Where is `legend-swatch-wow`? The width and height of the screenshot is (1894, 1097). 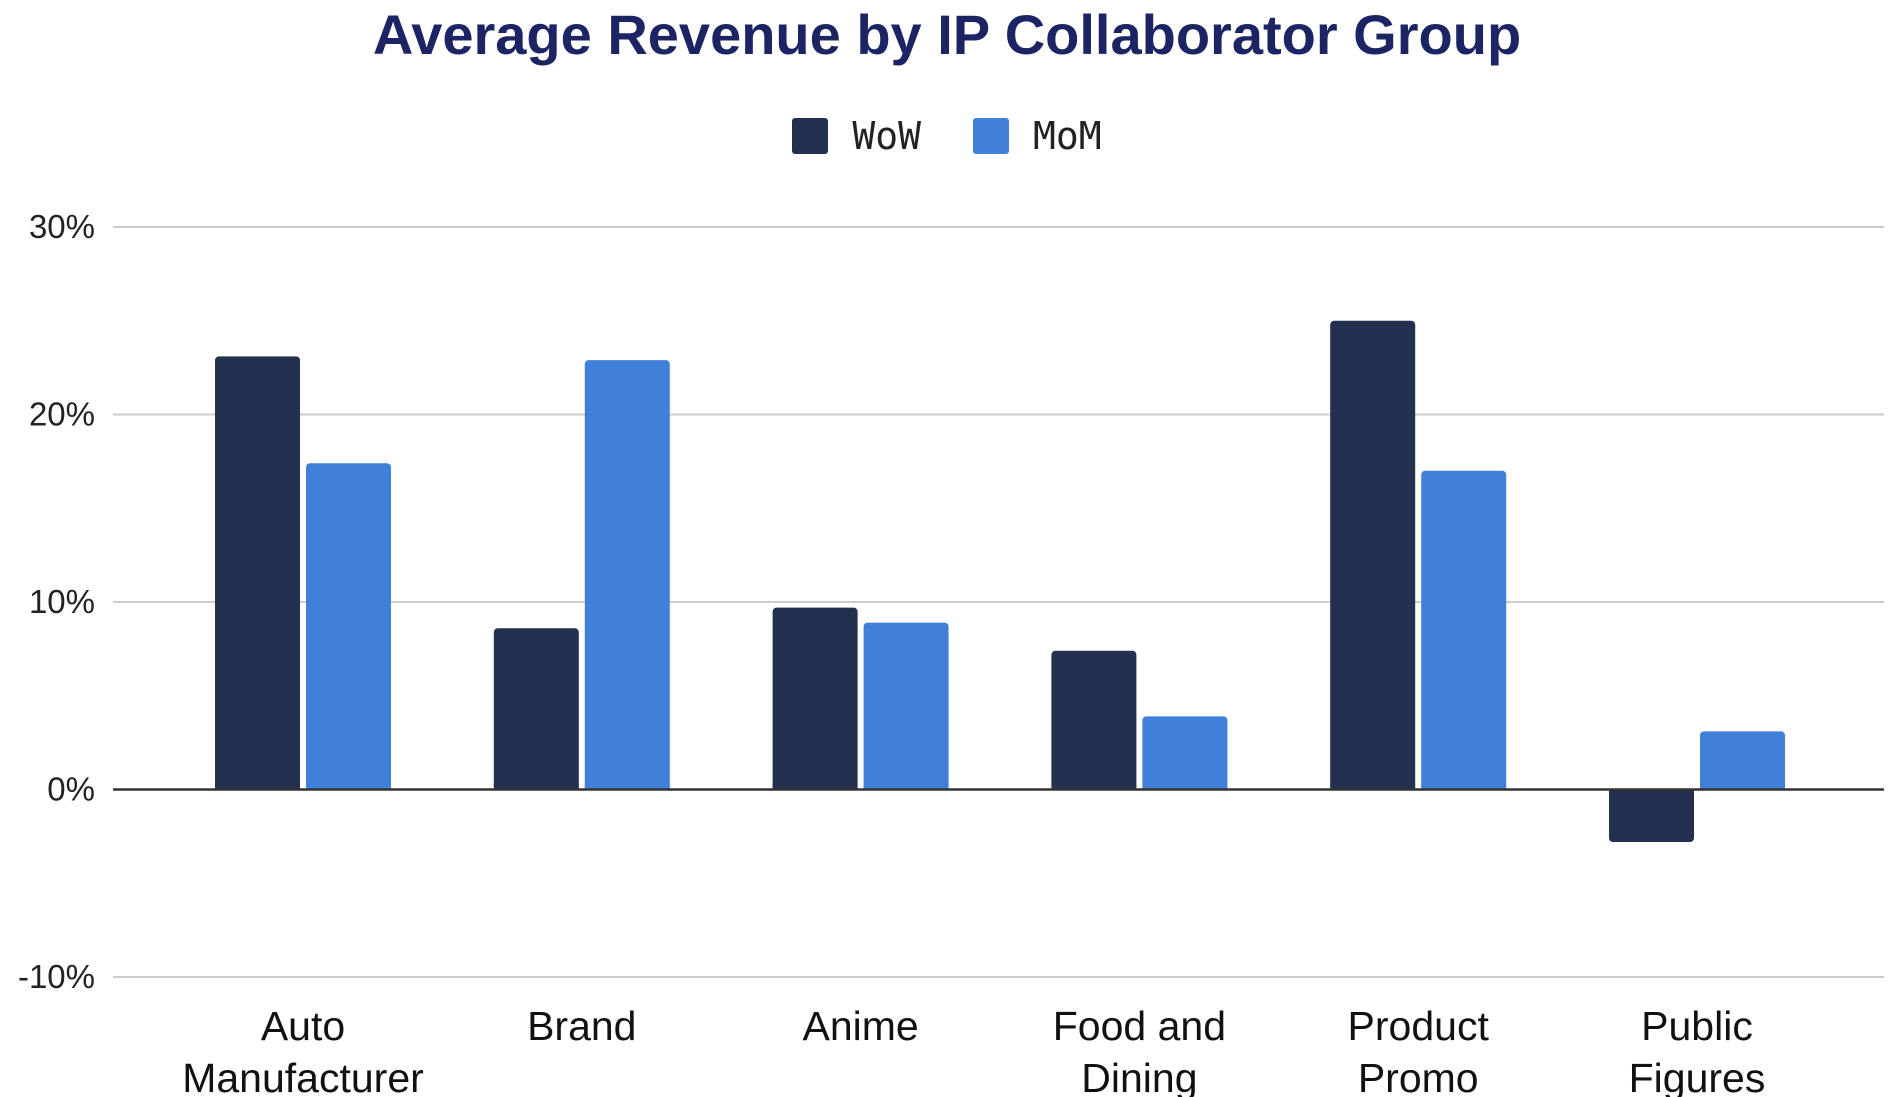
legend-swatch-wow is located at coordinates (810, 136).